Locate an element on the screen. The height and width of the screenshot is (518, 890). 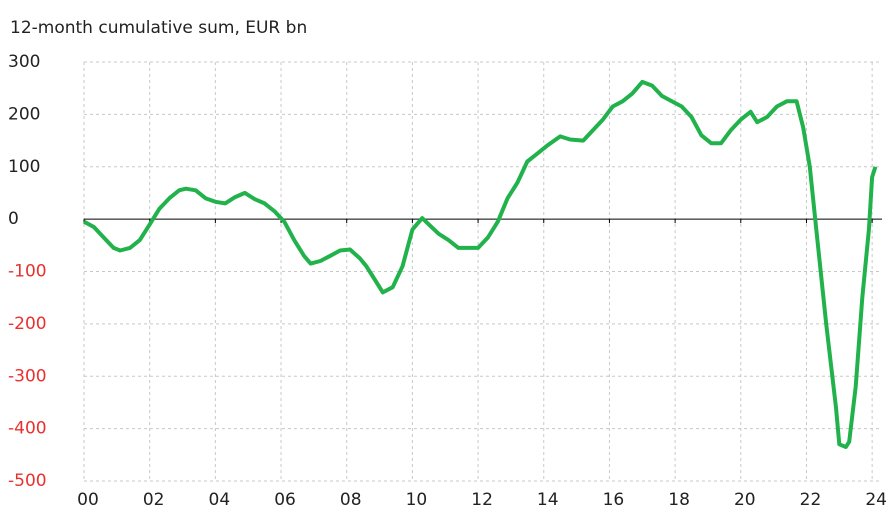
y-tick-label: -200 is located at coordinates (27, 324).